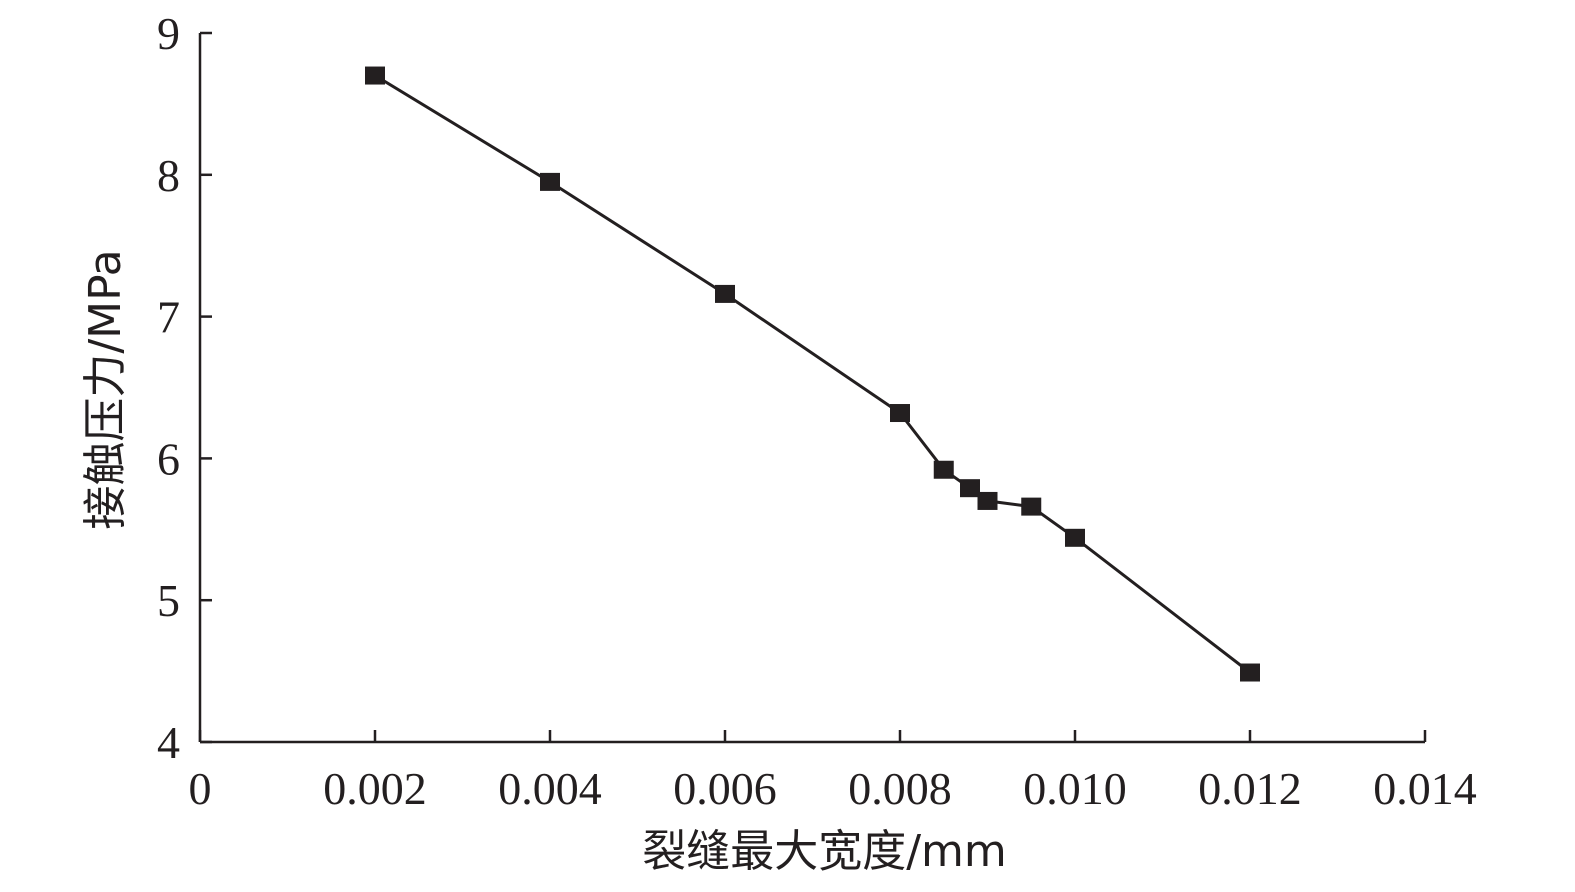 Image resolution: width=1575 pixels, height=892 pixels. What do you see at coordinates (1425, 788) in the screenshot?
I see `x-tick-label: 0.014` at bounding box center [1425, 788].